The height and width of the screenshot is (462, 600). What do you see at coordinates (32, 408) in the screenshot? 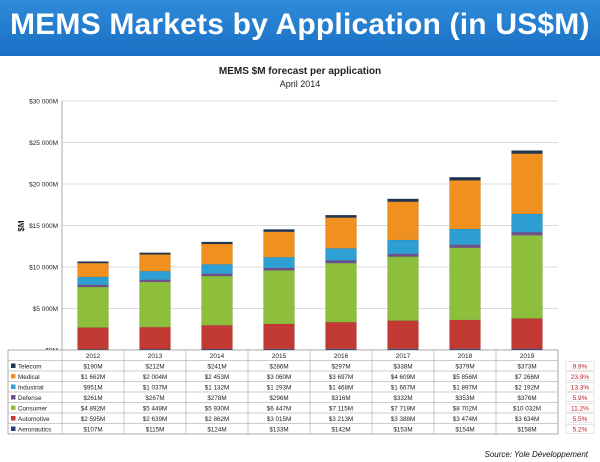
I see `legend-entry: Consumer` at bounding box center [32, 408].